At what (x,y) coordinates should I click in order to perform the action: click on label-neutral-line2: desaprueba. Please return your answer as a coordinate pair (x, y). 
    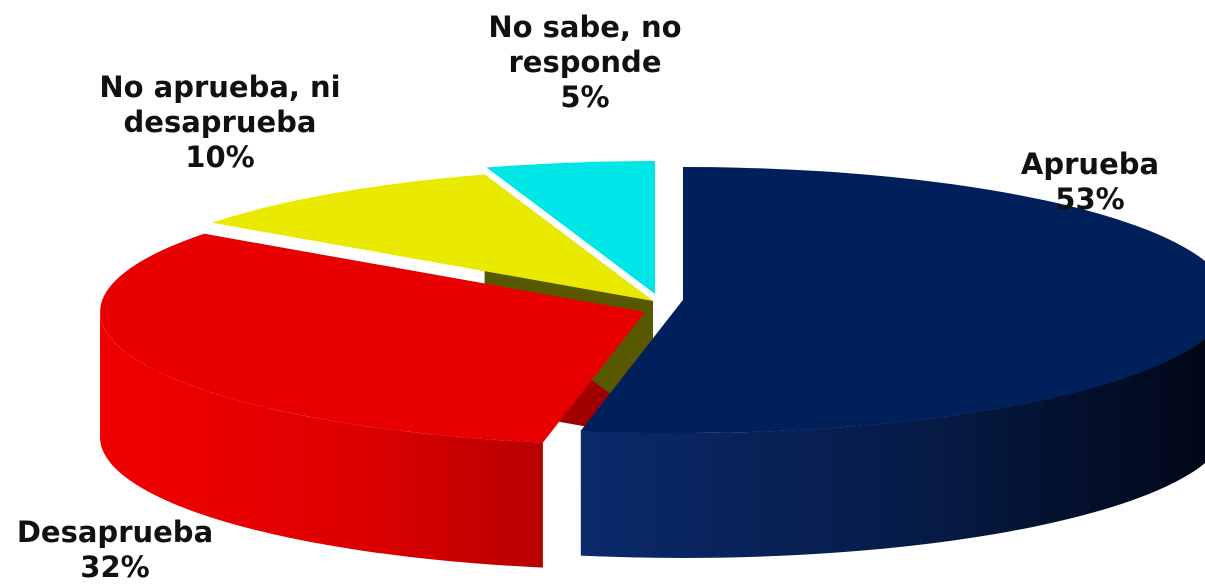
    Looking at the image, I should click on (220, 122).